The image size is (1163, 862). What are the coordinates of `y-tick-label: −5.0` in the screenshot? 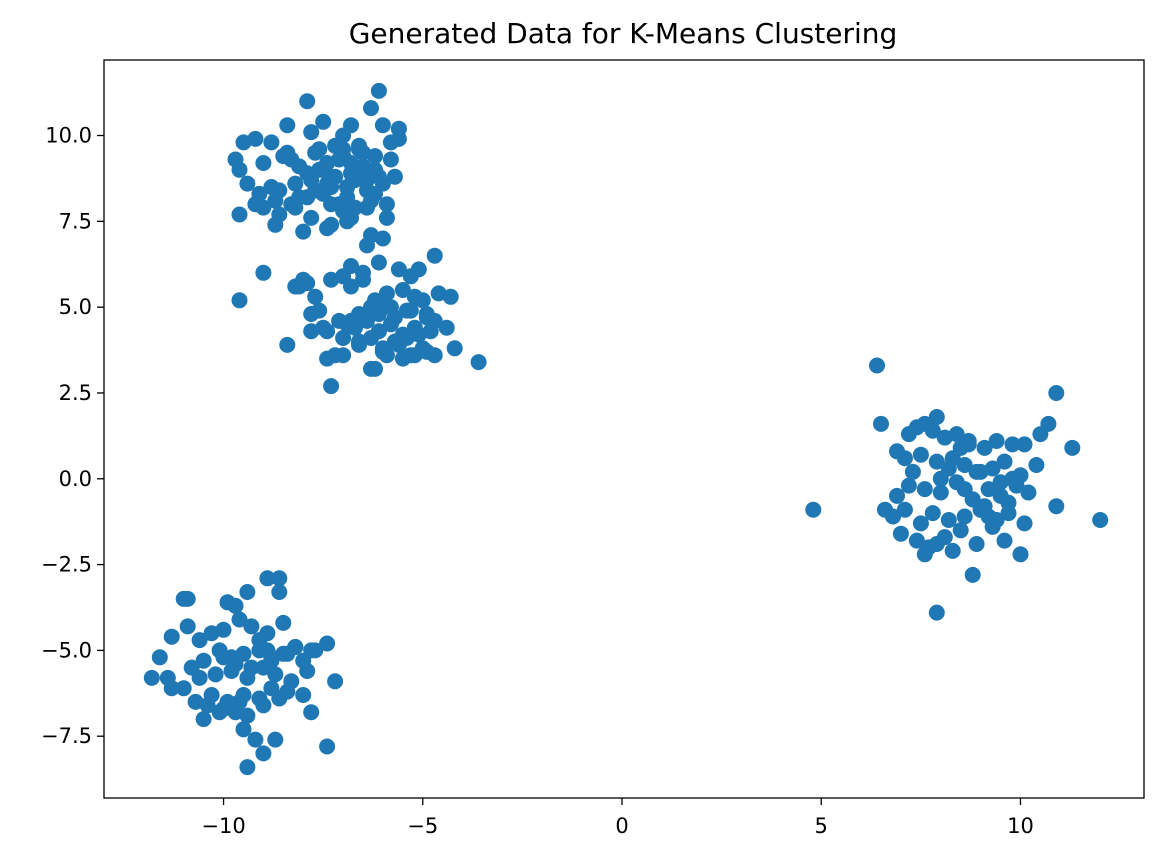 It's located at (66, 650).